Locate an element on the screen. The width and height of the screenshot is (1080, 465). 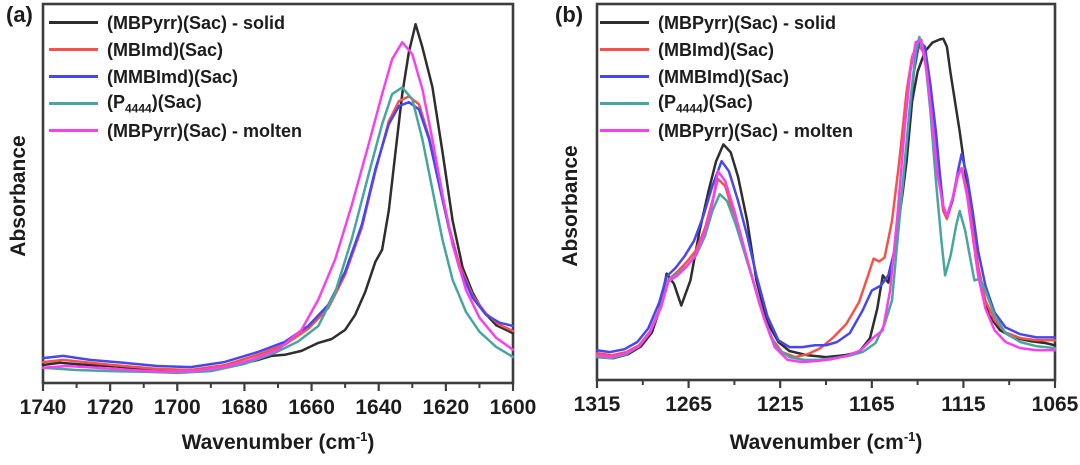
x-tick-label: 1700 is located at coordinates (177, 407).